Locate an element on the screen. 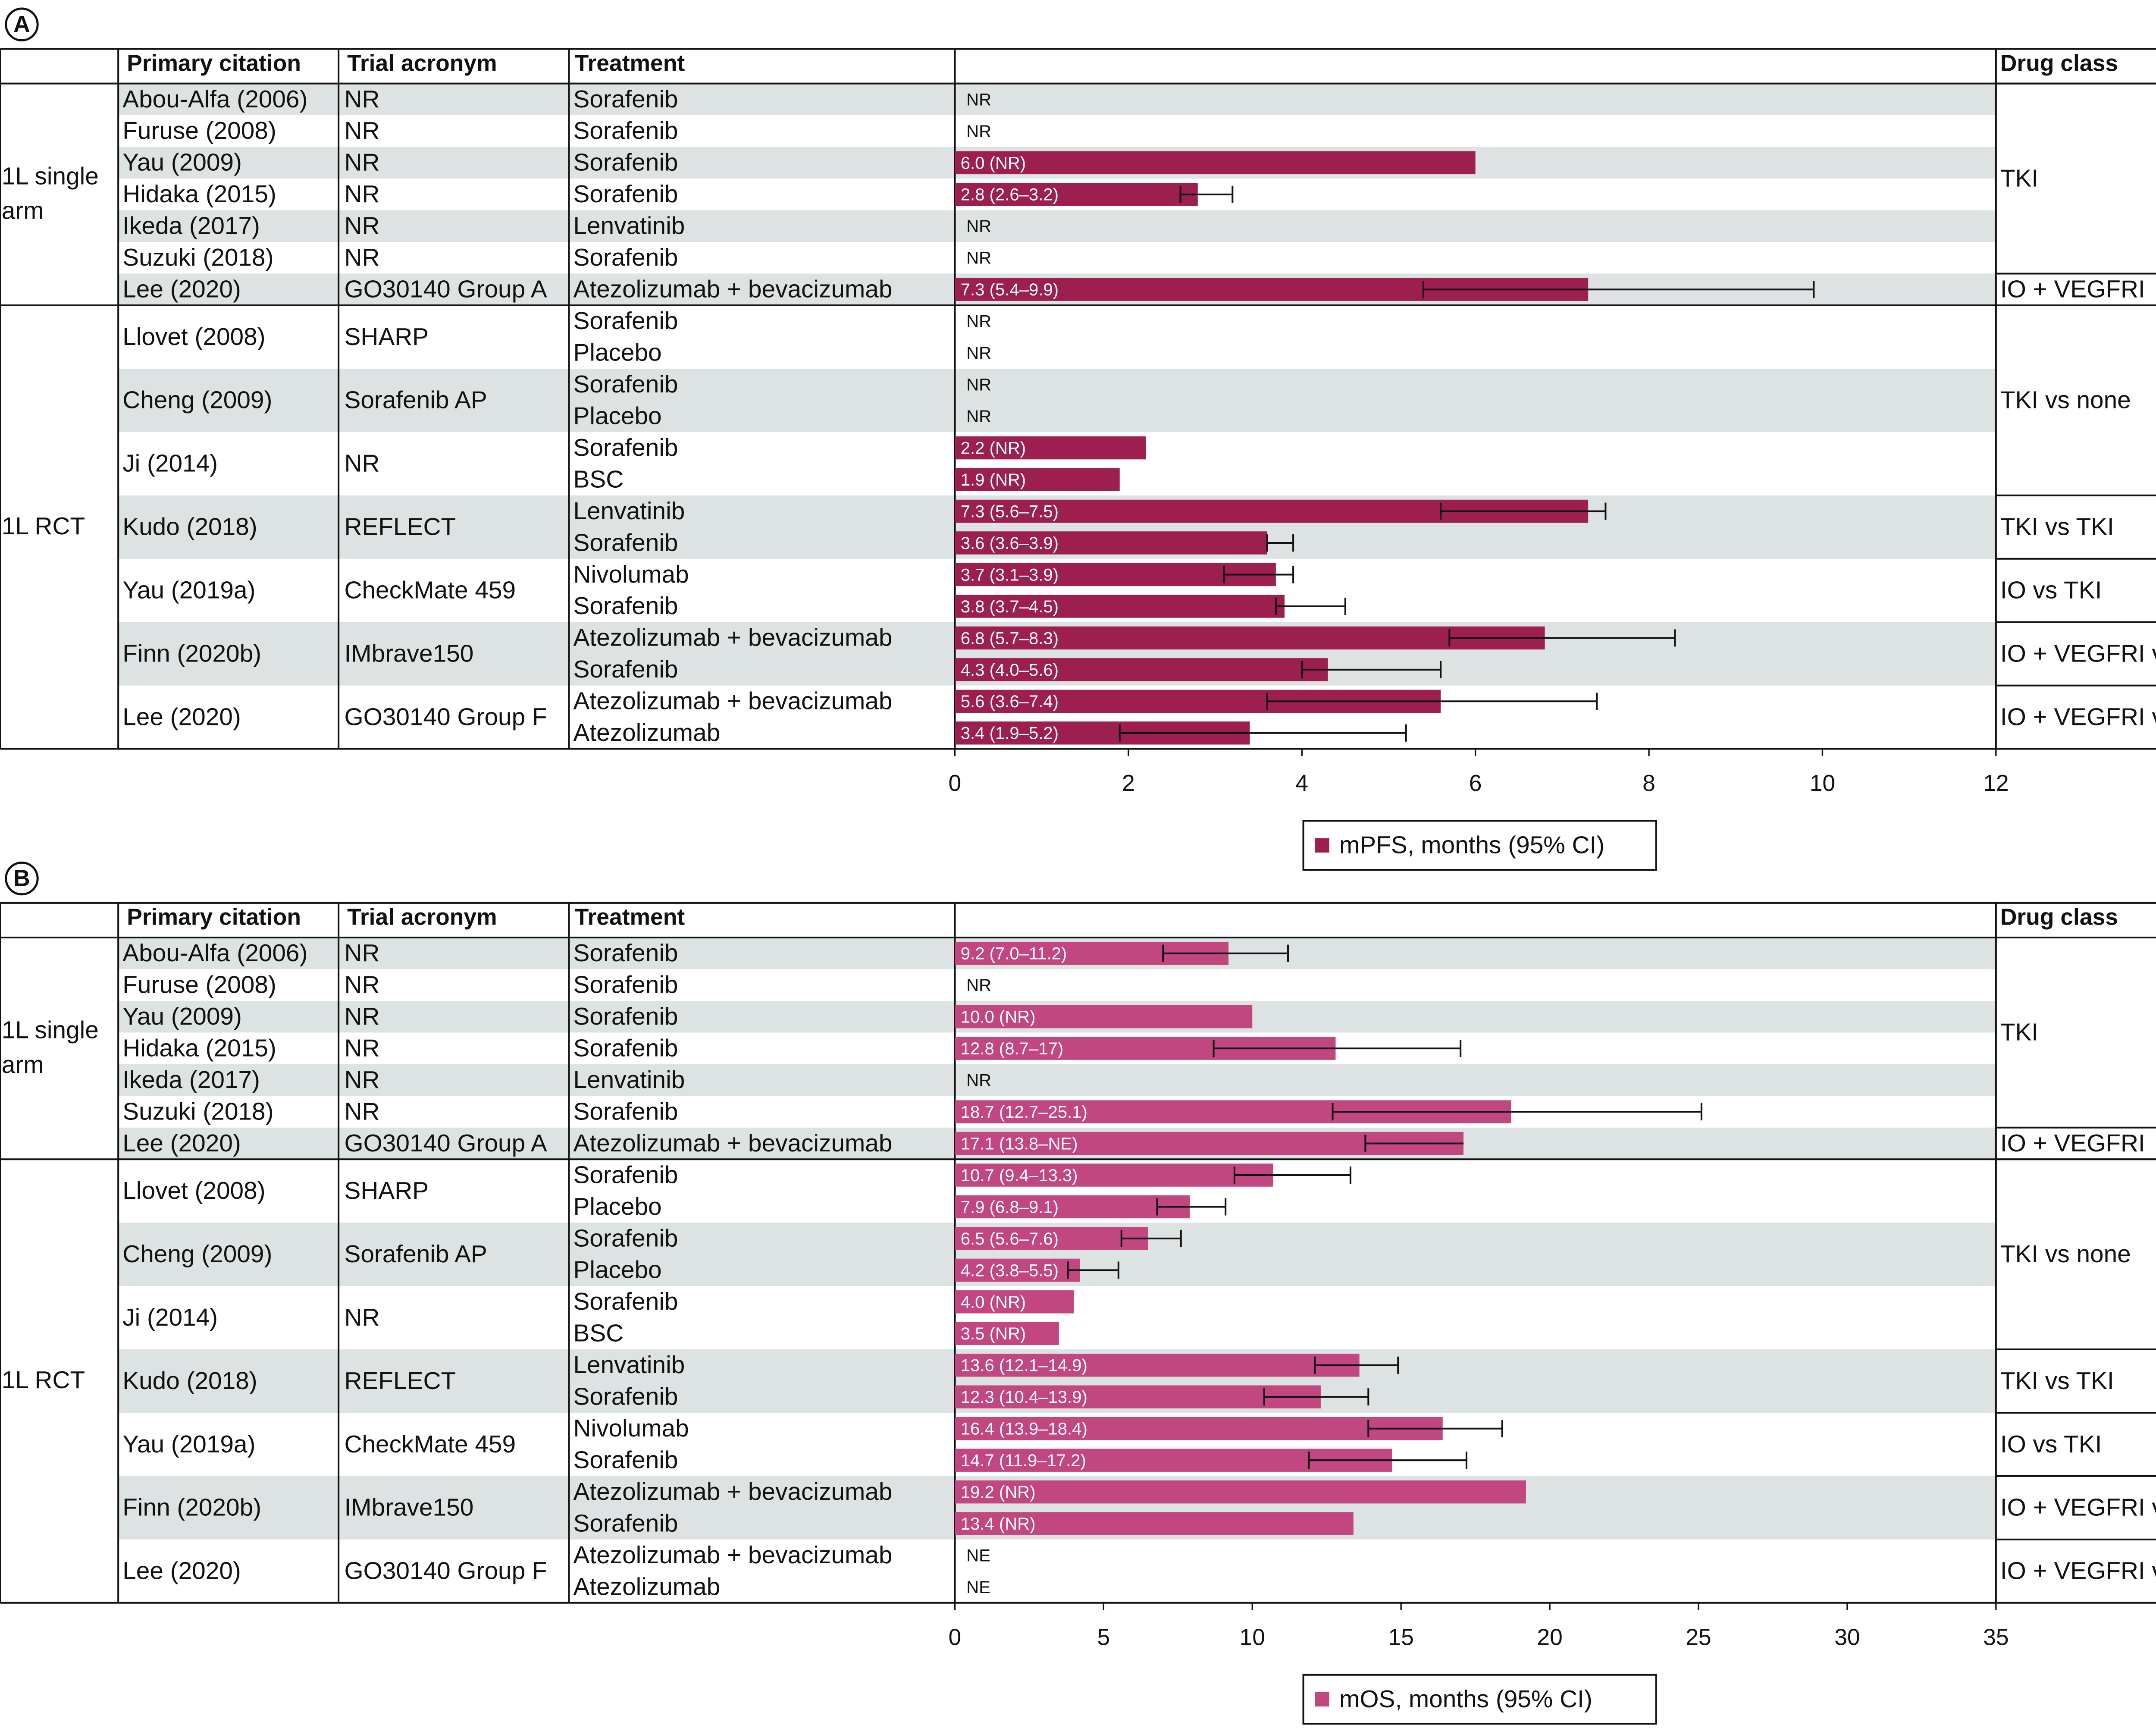 Image resolution: width=2156 pixels, height=1731 pixels. value-label: 13.6 (12.1–14.9) is located at coordinates (1024, 1365).